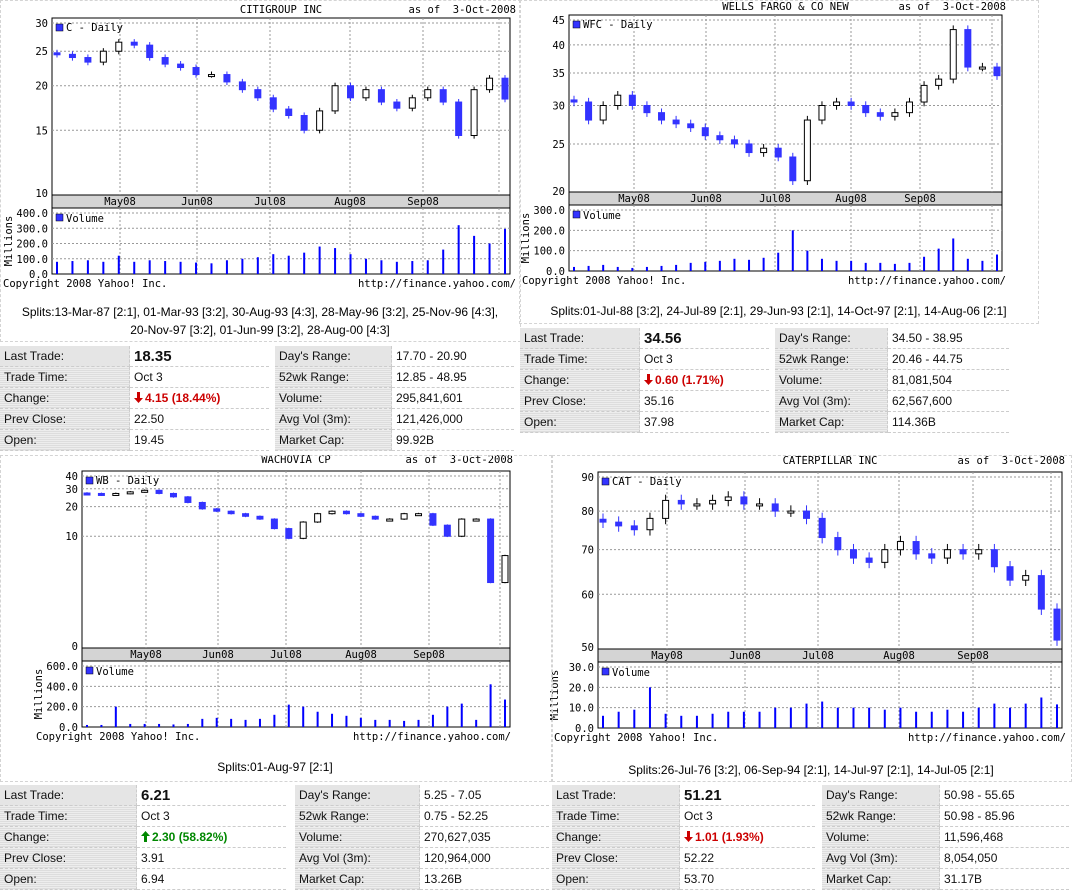  I want to click on quote-row: Volume: 11,596,468, so click(945, 837).